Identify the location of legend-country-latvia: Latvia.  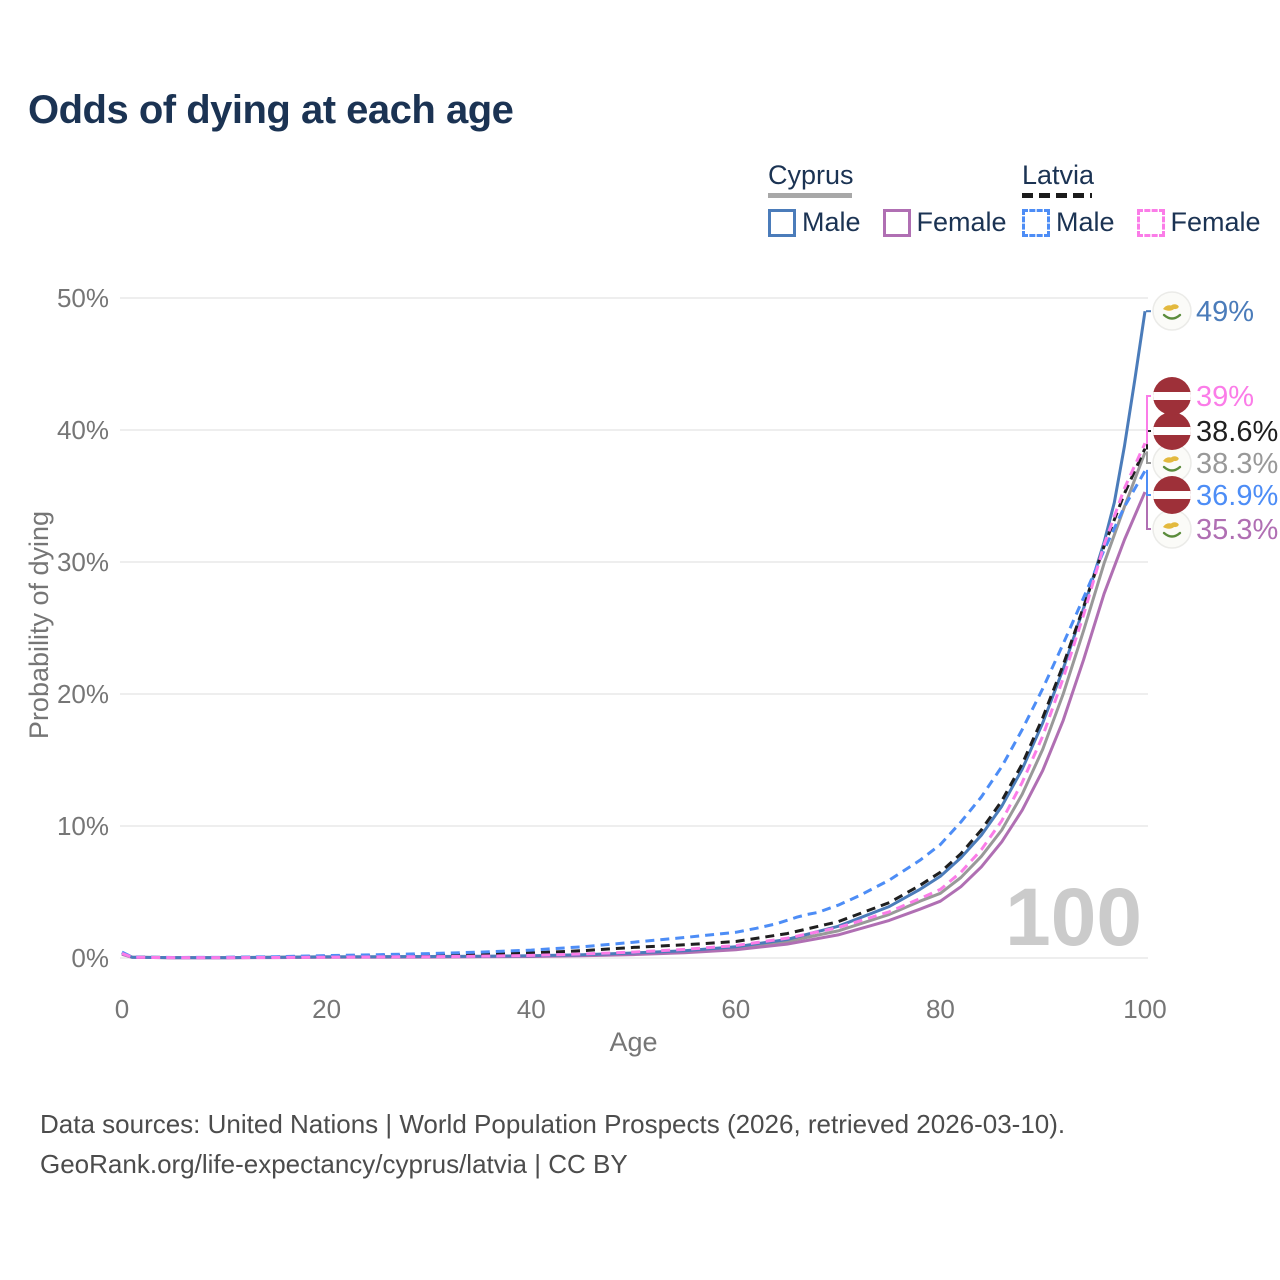
(1058, 175).